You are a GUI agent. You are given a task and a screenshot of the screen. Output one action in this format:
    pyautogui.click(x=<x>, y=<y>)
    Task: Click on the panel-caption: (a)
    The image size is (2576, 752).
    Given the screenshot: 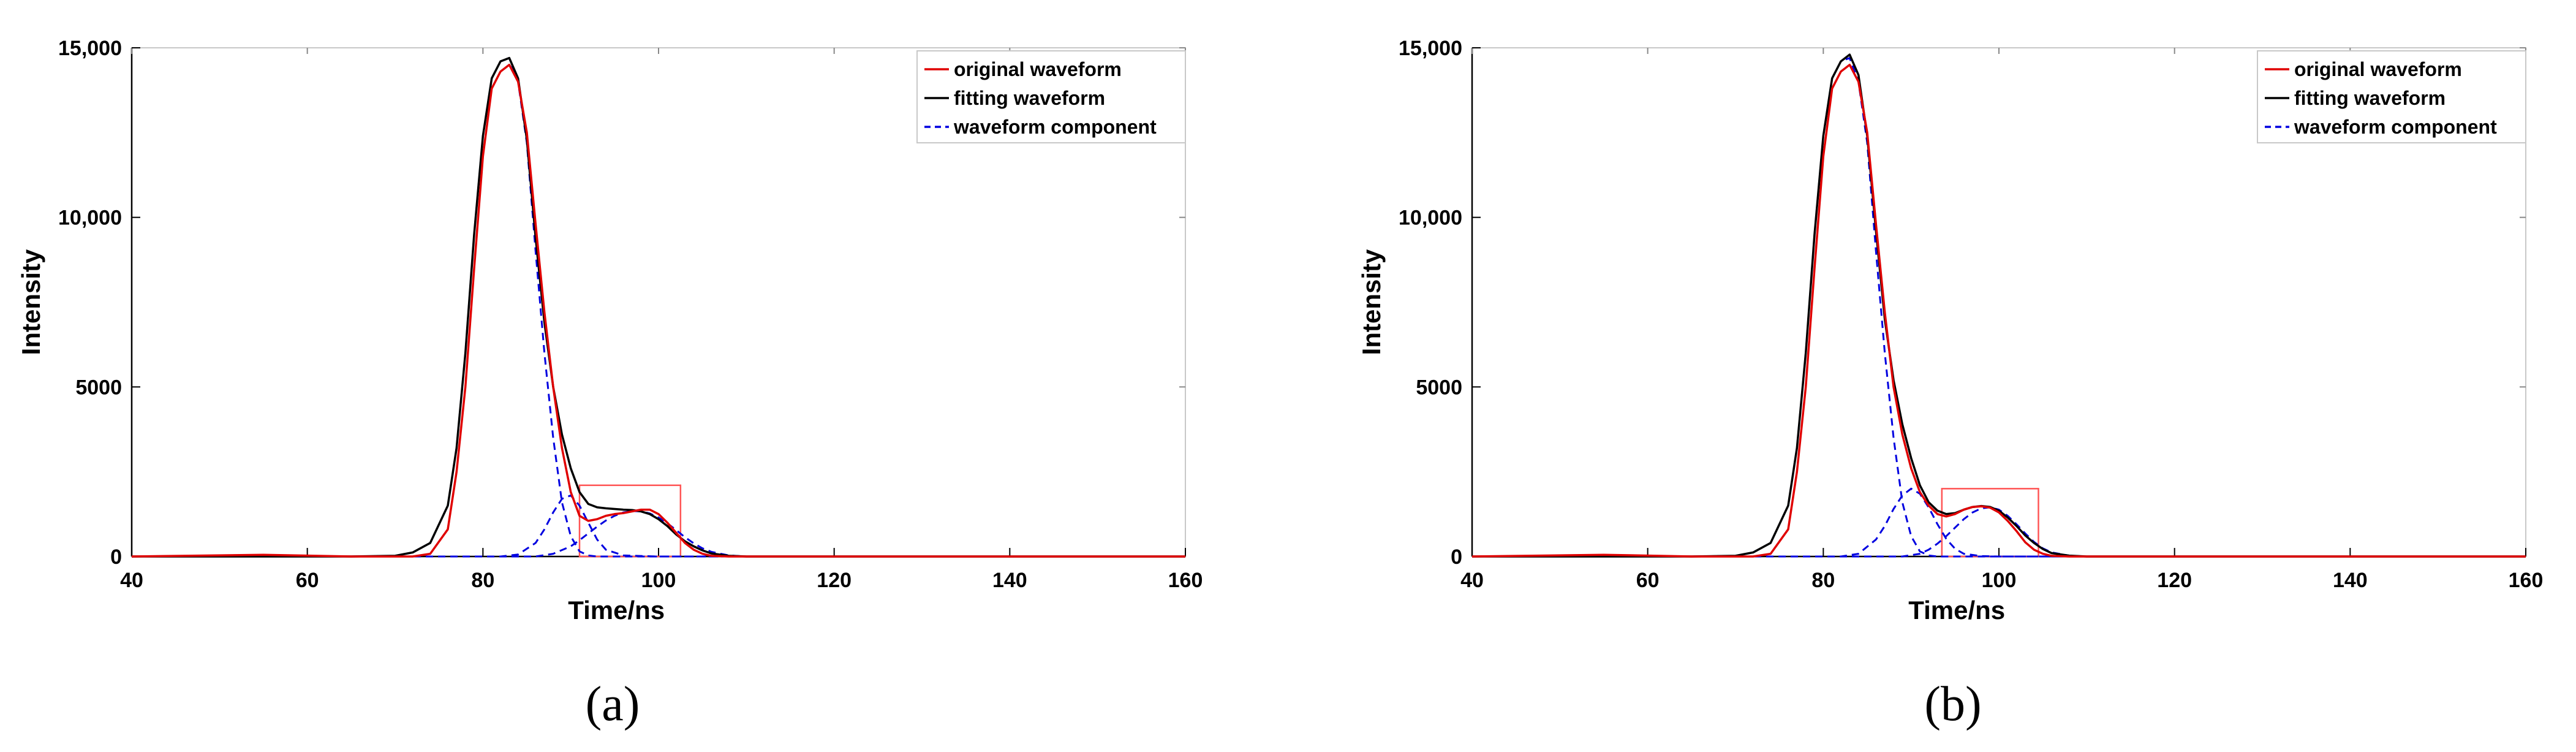 What is the action you would take?
    pyautogui.click(x=613, y=704)
    